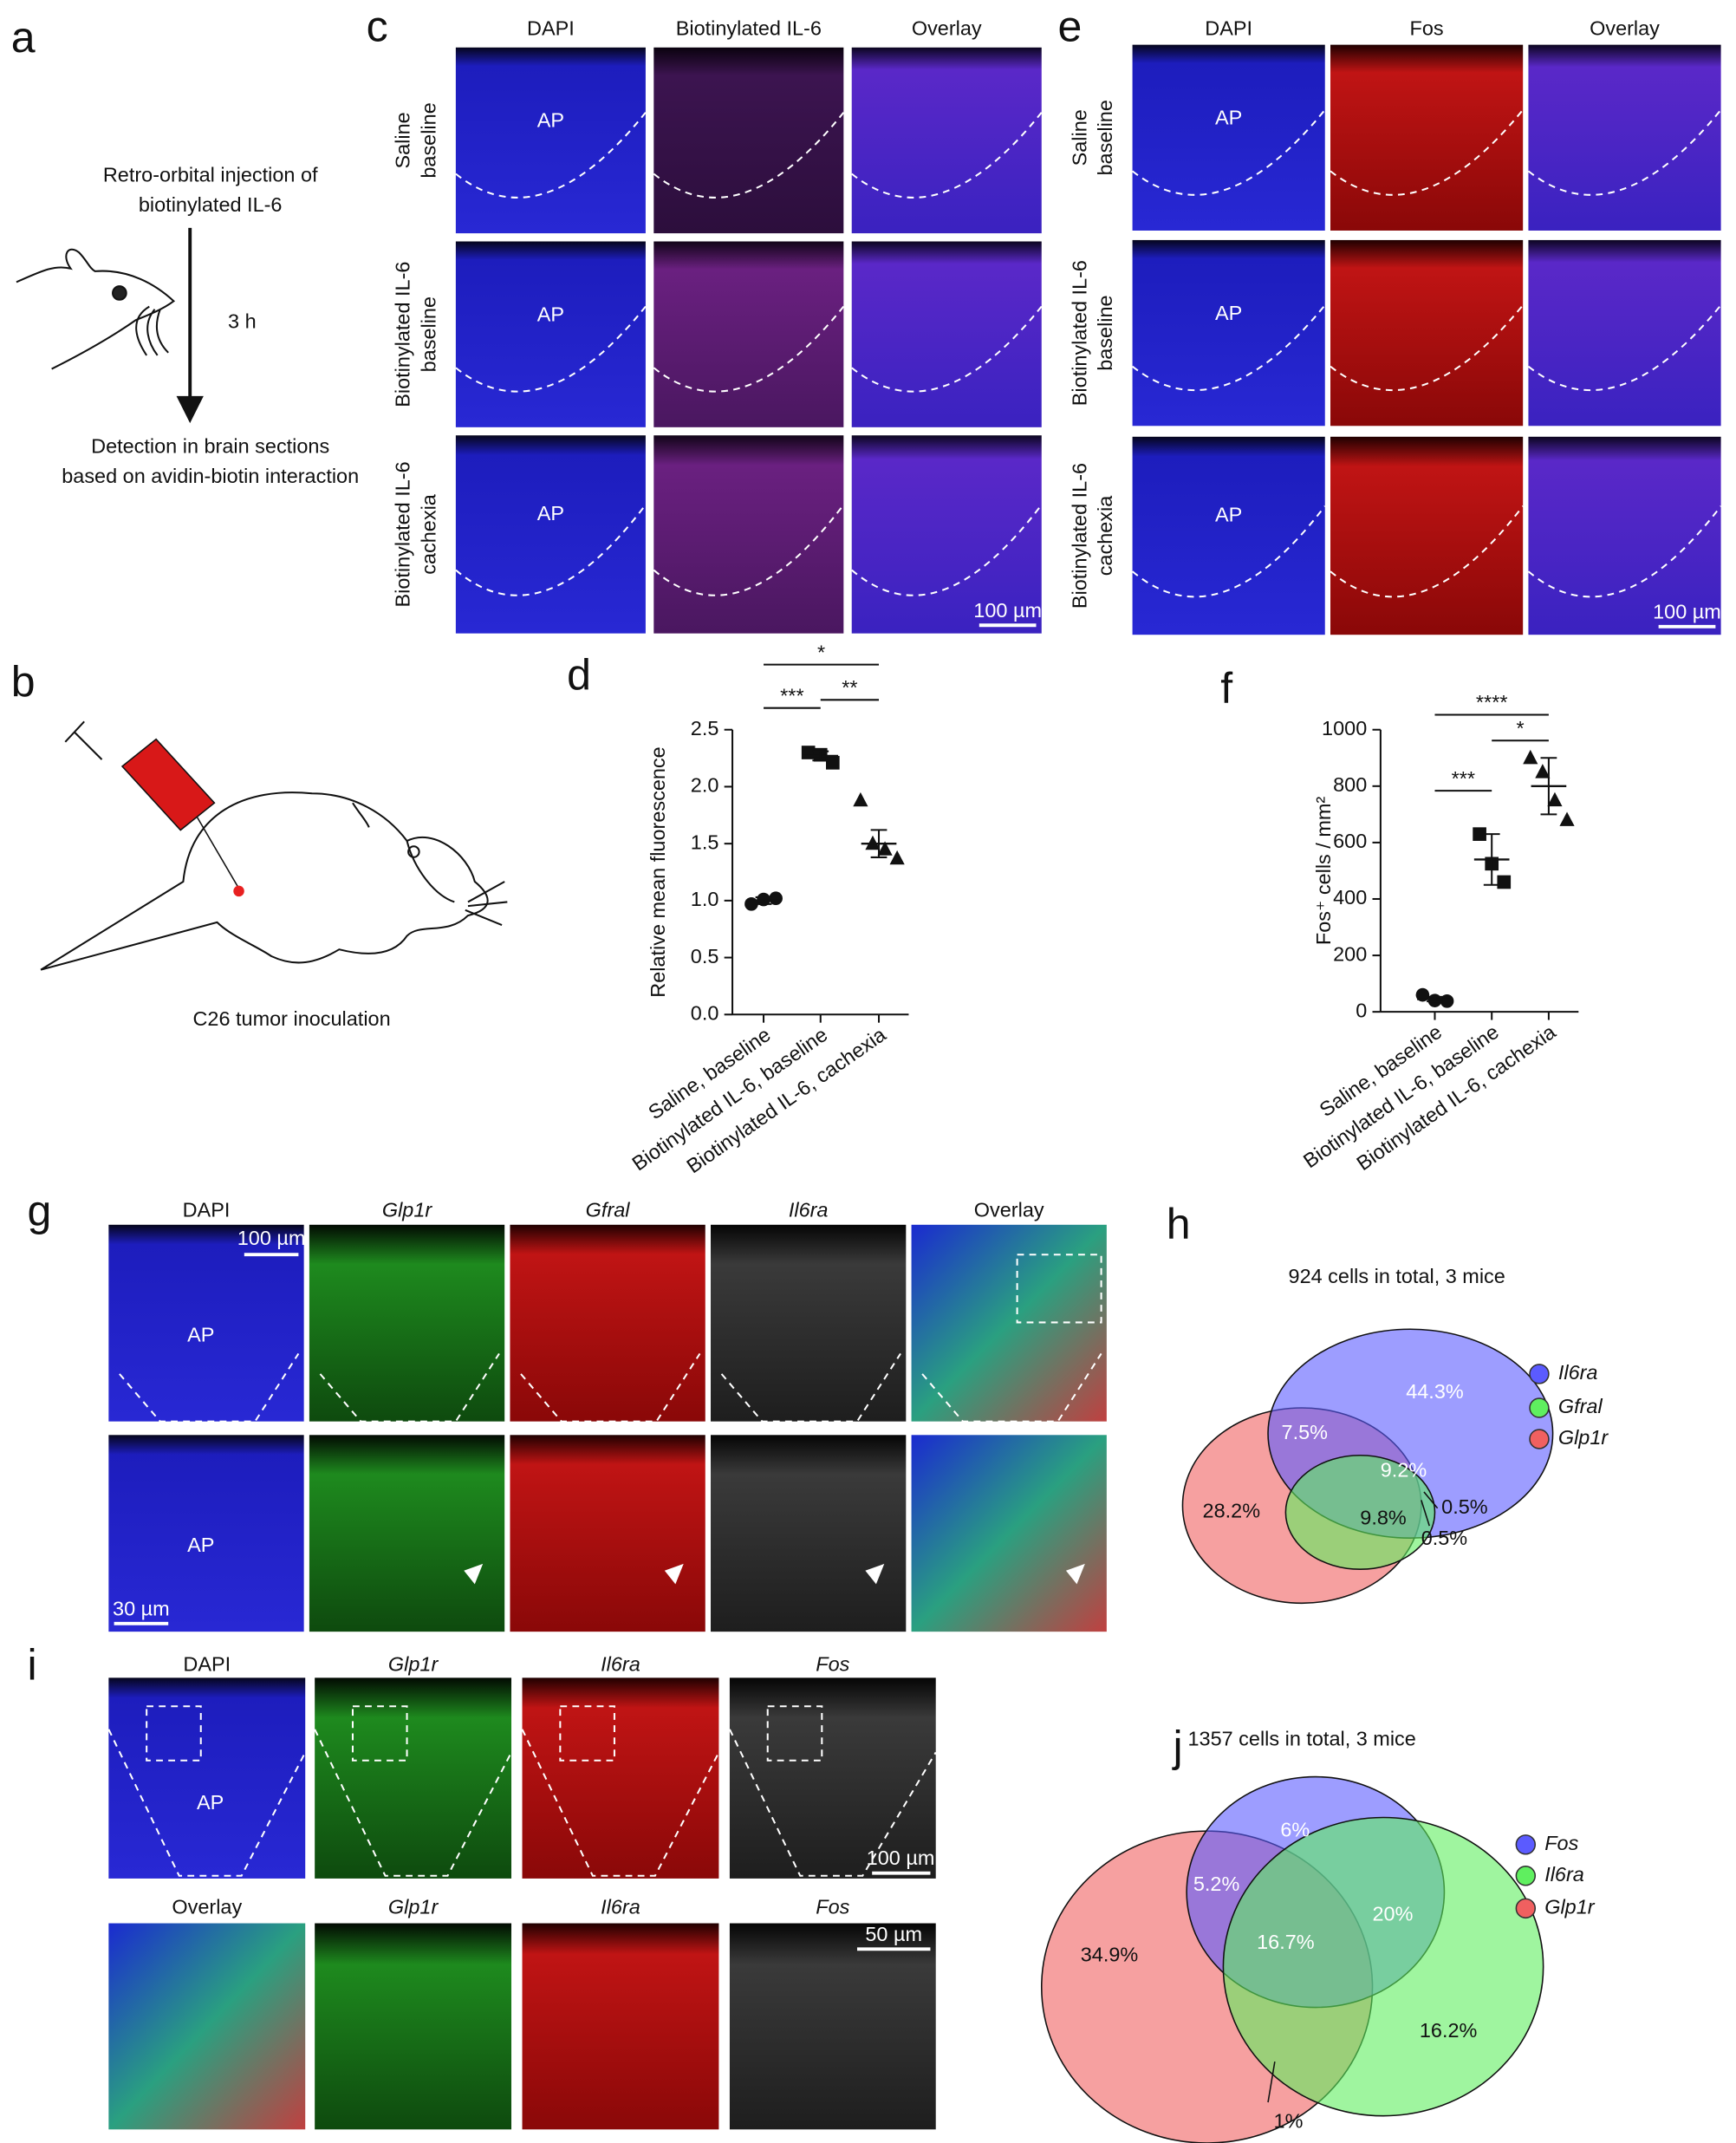  What do you see at coordinates (238, 891) in the screenshot?
I see `injection-site` at bounding box center [238, 891].